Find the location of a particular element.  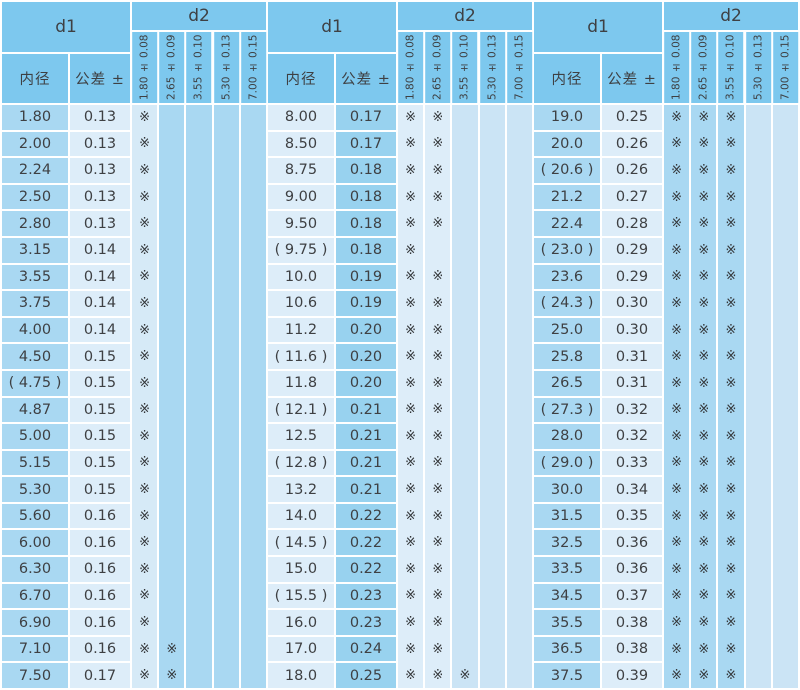

tolerance-cell: 0.37 is located at coordinates (632, 596).